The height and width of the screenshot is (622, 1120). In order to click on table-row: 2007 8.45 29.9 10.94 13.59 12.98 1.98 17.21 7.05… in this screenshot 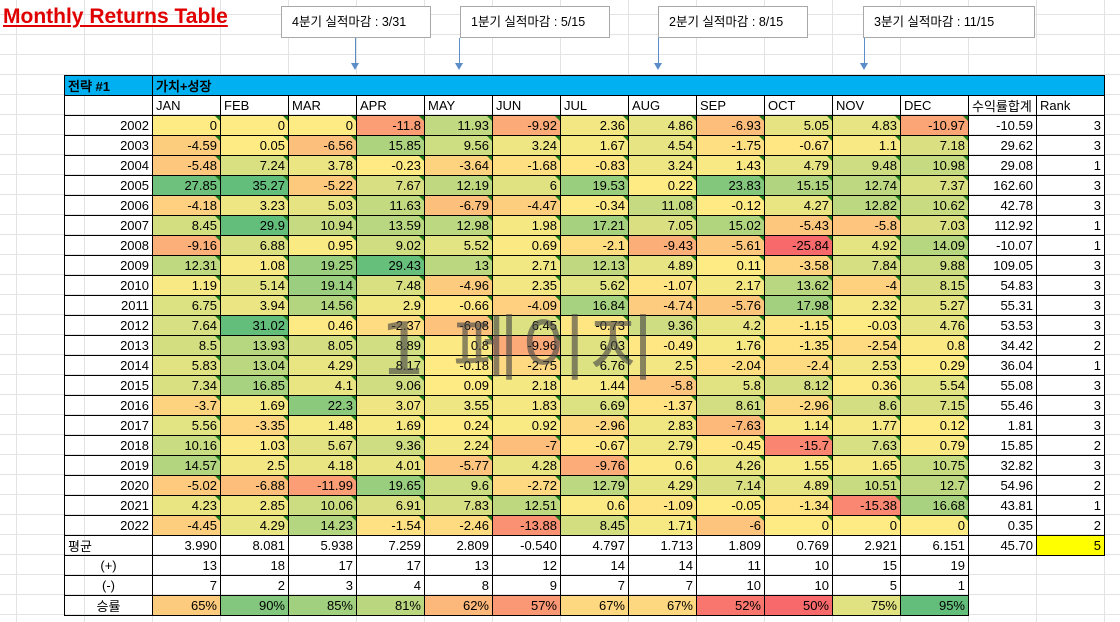, I will do `click(584, 225)`.